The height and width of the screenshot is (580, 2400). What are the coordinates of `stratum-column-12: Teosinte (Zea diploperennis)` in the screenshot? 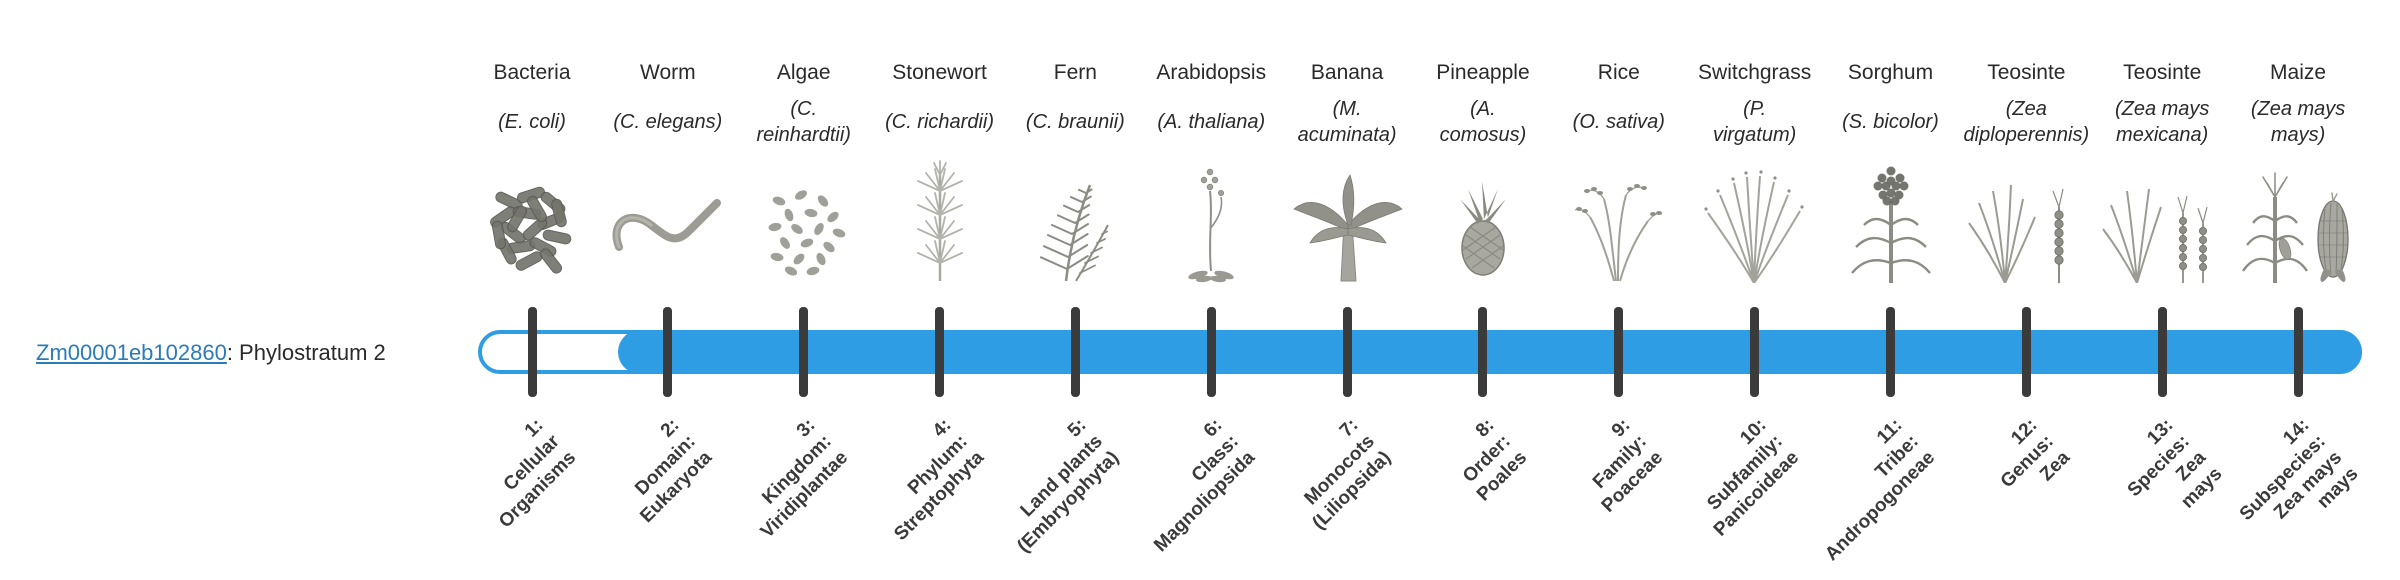 It's located at (2026, 174).